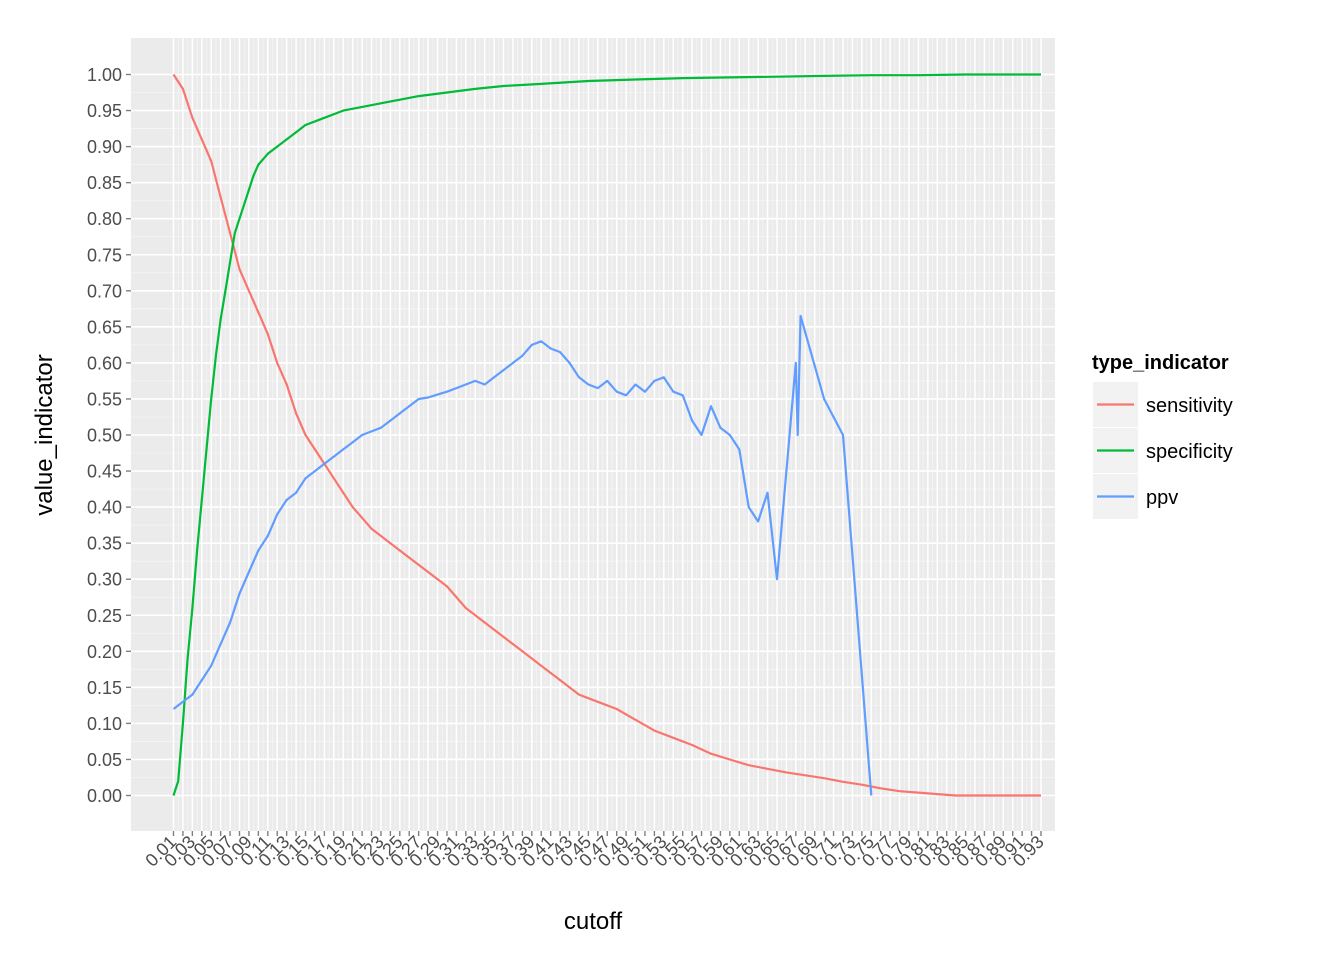 The width and height of the screenshot is (1344, 960). What do you see at coordinates (104, 363) in the screenshot?
I see `y-tick-label: 0.60` at bounding box center [104, 363].